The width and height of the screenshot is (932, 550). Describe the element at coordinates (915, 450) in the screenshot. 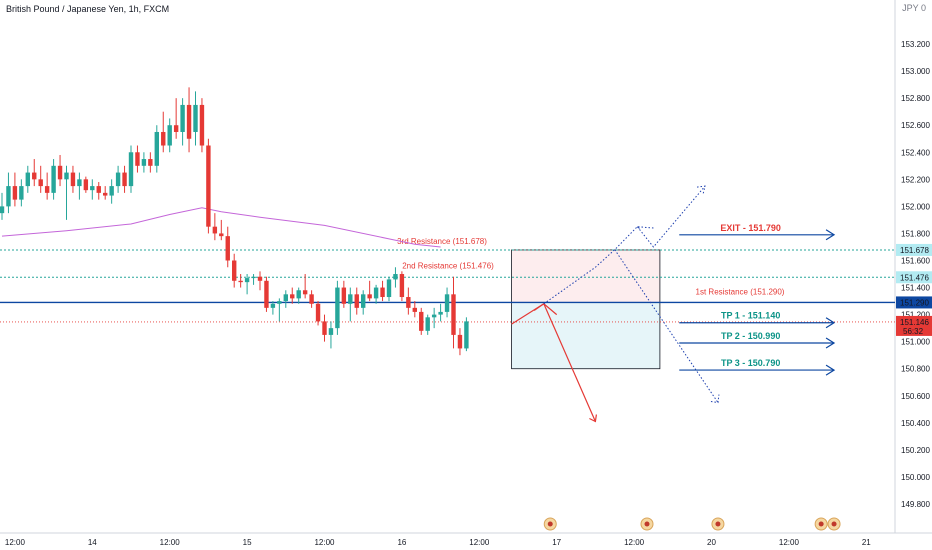

I see `y-tick-label: 150.200` at that location.